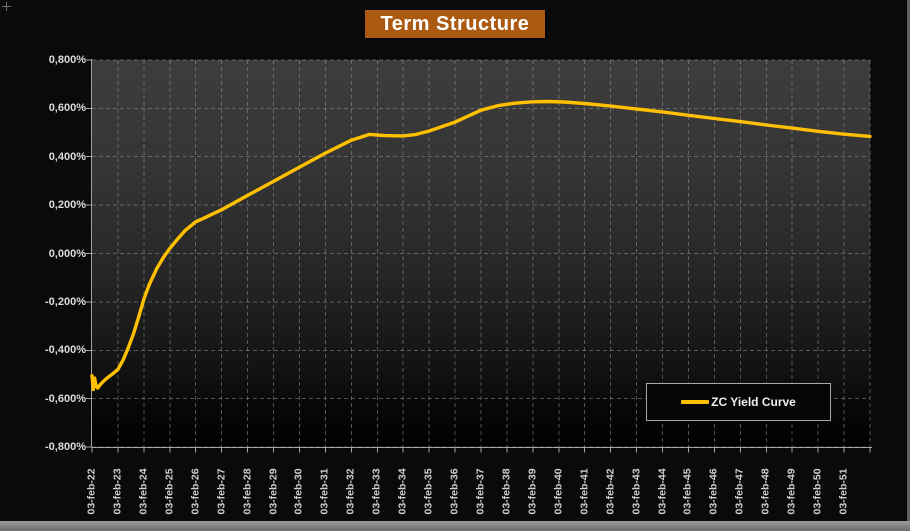 The image size is (910, 531). Describe the element at coordinates (817, 491) in the screenshot. I see `x-axis-label: 03-feb-50` at that location.